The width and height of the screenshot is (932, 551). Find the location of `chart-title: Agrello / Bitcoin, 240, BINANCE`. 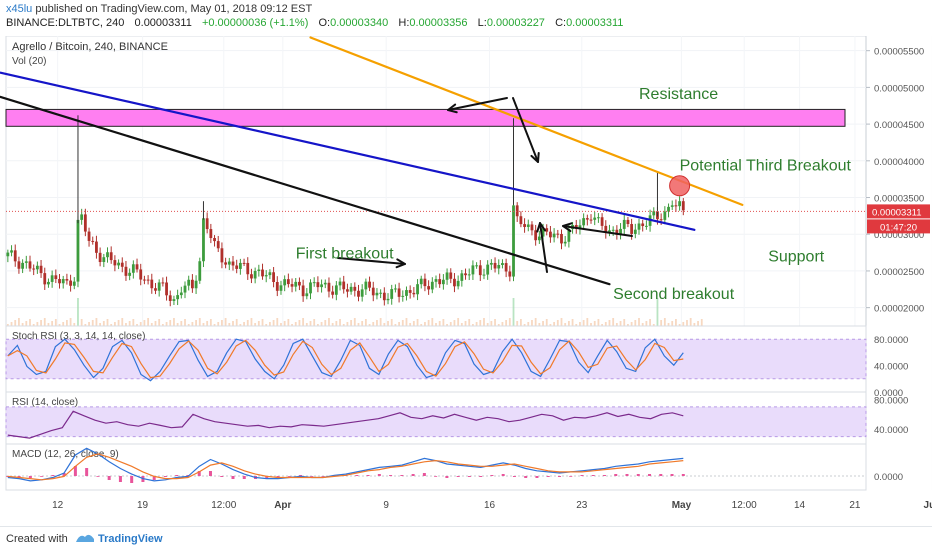

chart-title: Agrello / Bitcoin, 240, BINANCE is located at coordinates (90, 47).